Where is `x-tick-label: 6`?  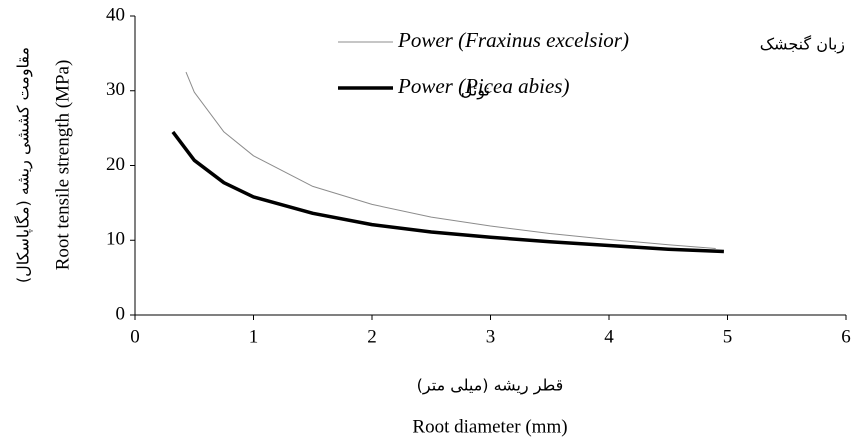 x-tick-label: 6 is located at coordinates (846, 336).